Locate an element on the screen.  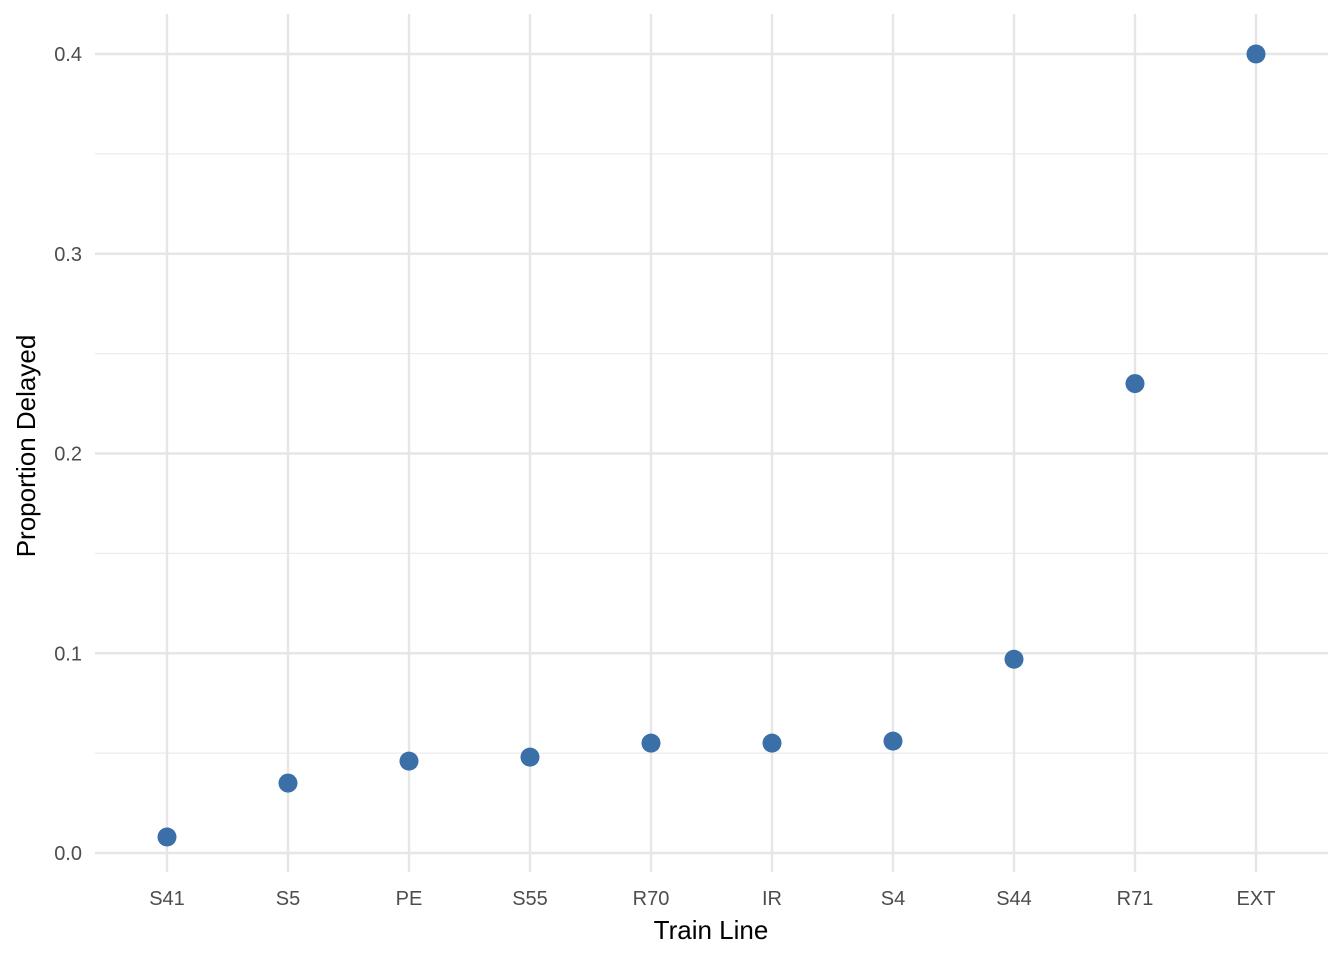
x-tick-label: S5 is located at coordinates (288, 899).